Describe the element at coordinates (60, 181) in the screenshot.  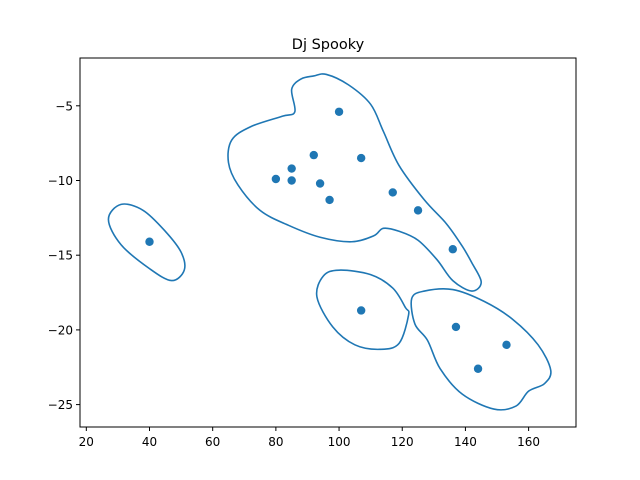
I see `y-tick-label: −10` at that location.